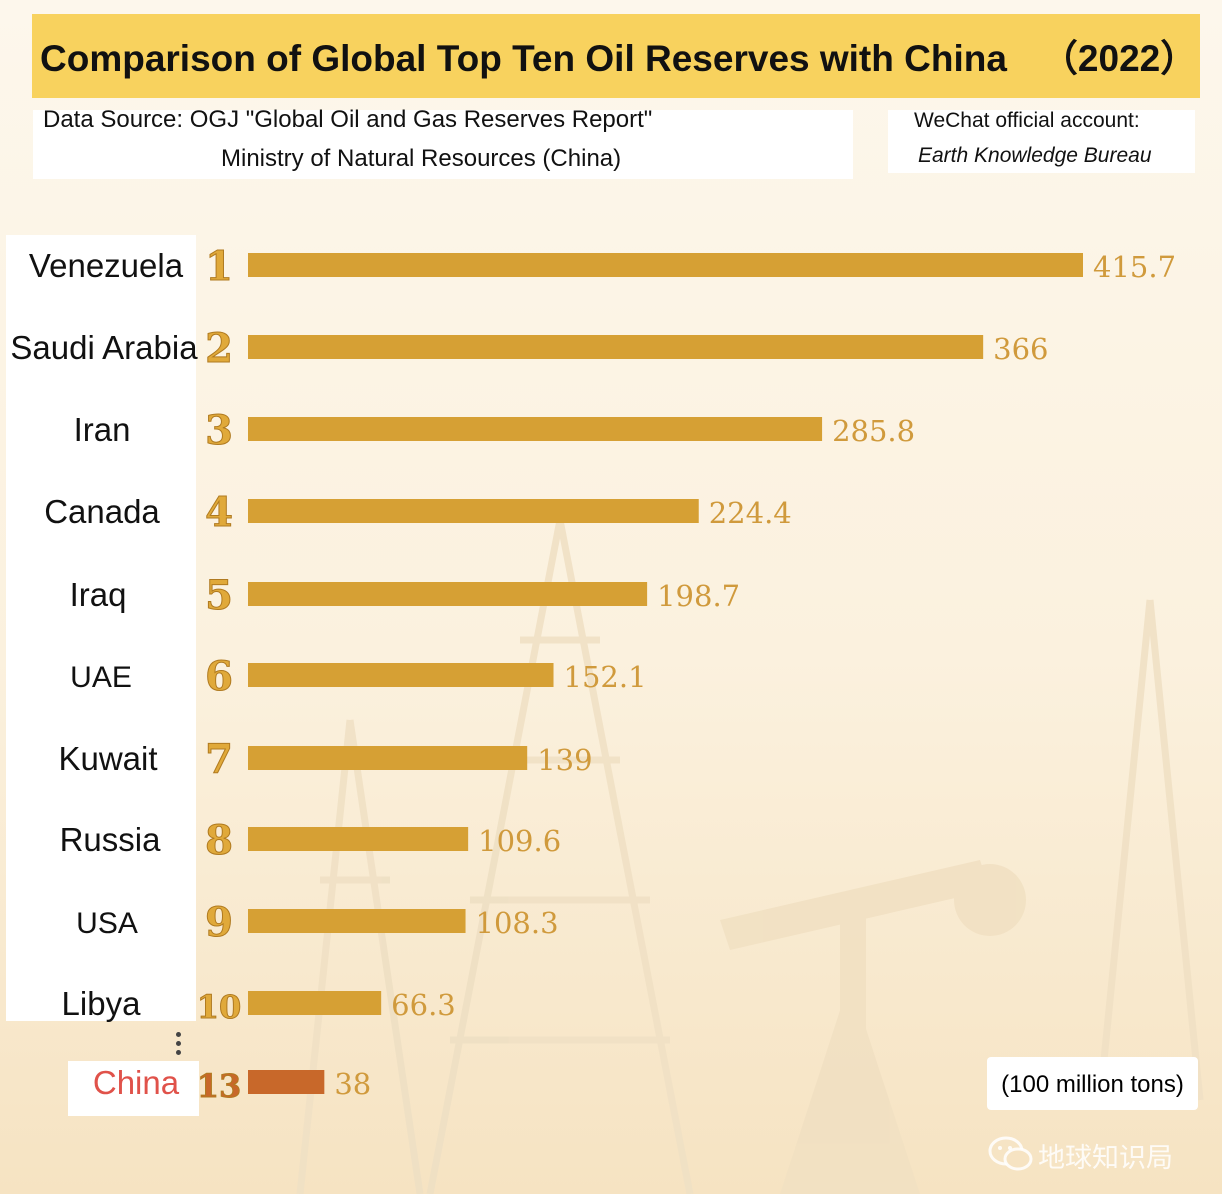 This screenshot has height=1194, width=1222. Describe the element at coordinates (136, 1082) in the screenshot. I see `country-label: China` at that location.